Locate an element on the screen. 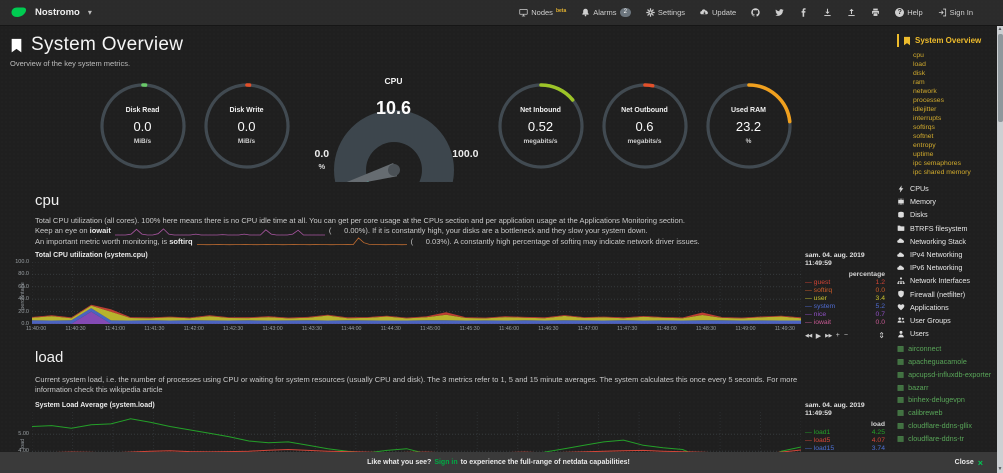  sidebar-item-networking-stack: Networking Stack is located at coordinates (946, 241).